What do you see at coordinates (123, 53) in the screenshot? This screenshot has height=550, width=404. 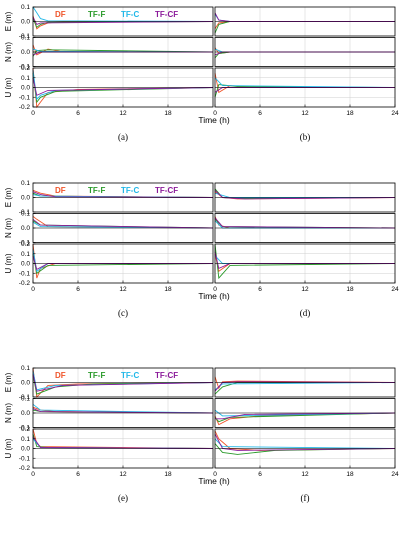 I see `series-line-TF-F` at bounding box center [123, 53].